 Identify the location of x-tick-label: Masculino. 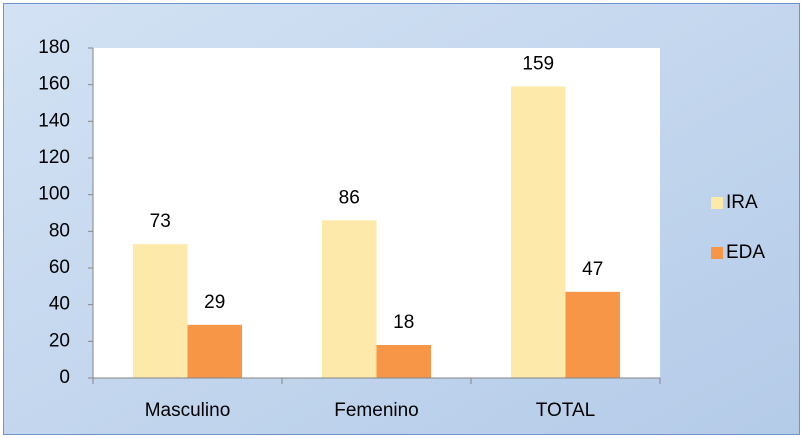
(188, 410).